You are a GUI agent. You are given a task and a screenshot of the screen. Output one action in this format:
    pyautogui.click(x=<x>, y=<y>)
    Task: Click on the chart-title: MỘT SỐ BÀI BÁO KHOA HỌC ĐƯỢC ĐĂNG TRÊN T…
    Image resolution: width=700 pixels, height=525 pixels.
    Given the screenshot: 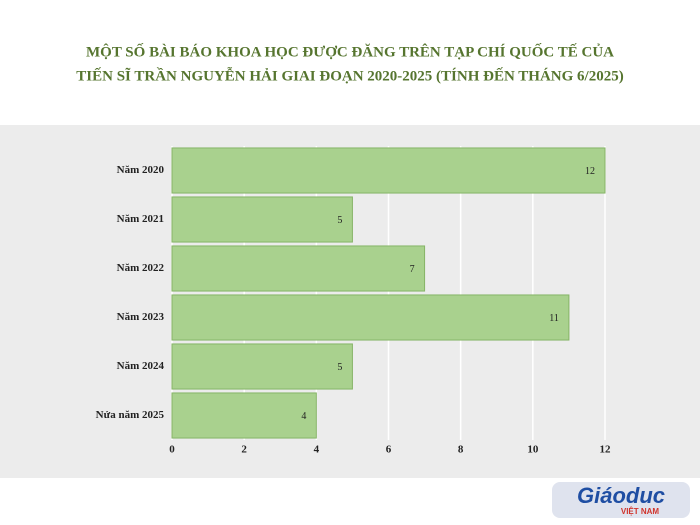 What is the action you would take?
    pyautogui.click(x=350, y=51)
    